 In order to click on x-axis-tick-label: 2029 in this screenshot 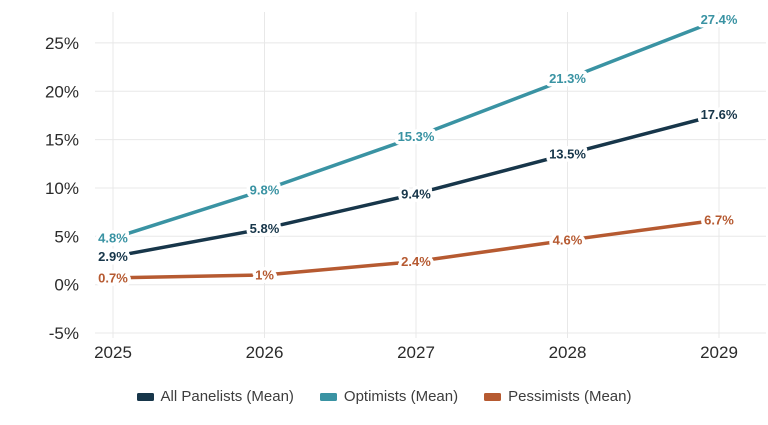, I will do `click(719, 352)`.